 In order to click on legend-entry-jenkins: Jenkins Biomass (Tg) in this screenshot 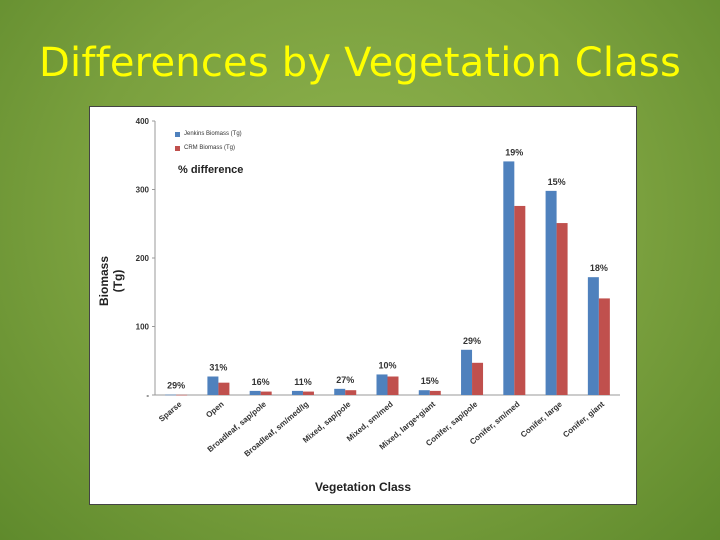, I will do `click(208, 134)`.